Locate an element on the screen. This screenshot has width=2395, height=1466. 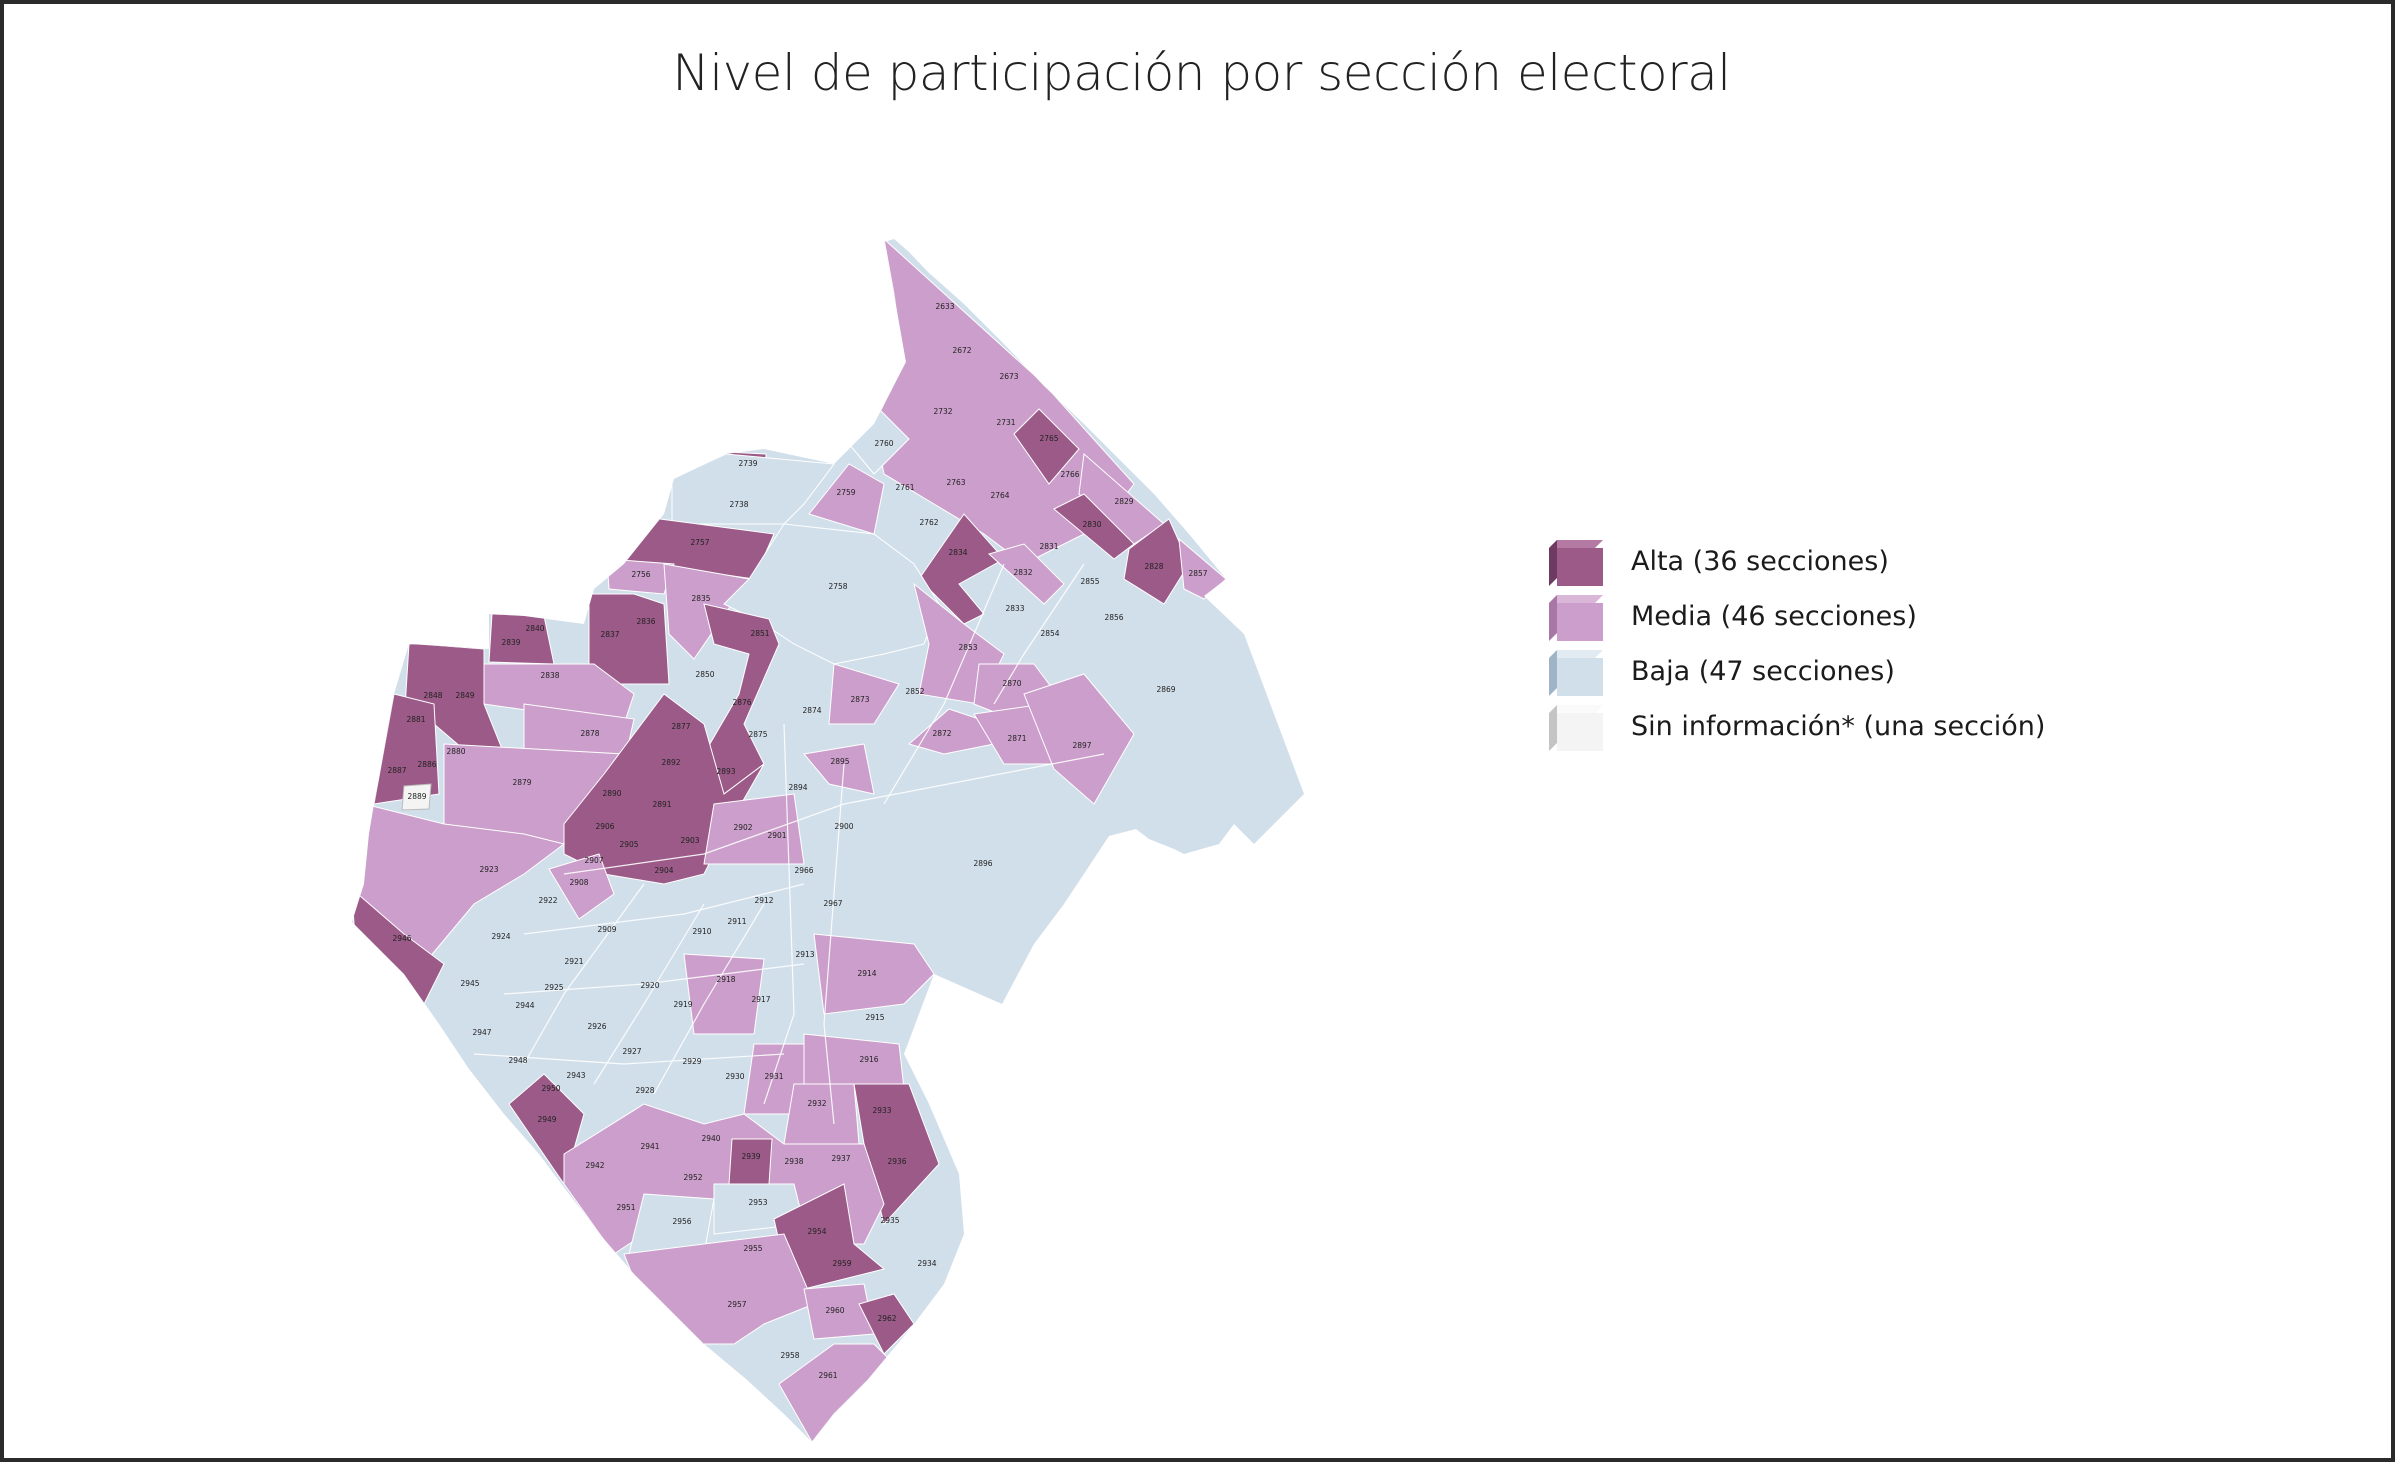
section-label-2869: 2869 is located at coordinates (1165, 689).